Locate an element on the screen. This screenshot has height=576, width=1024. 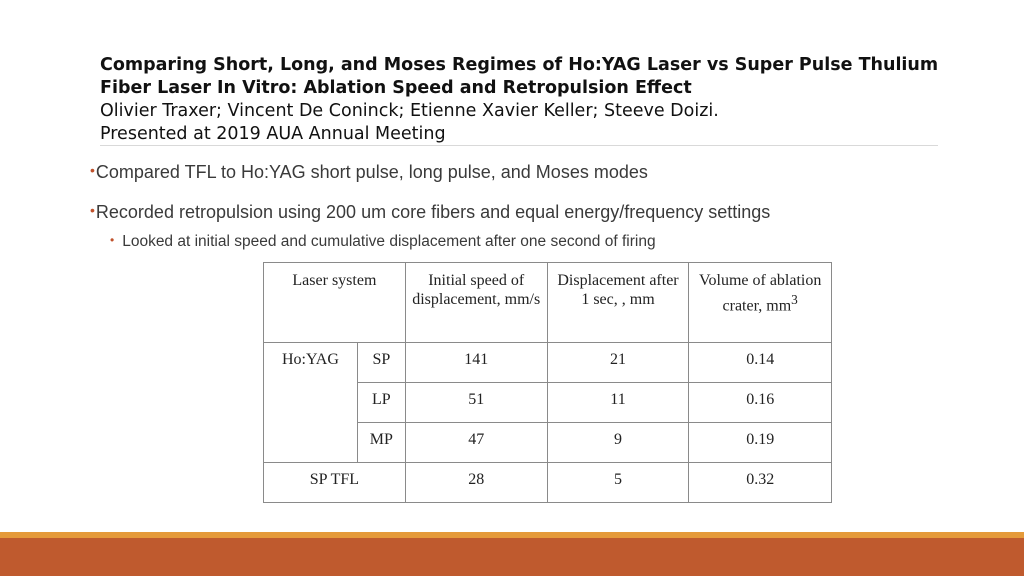
mode-cell: MP is located at coordinates (381, 442).